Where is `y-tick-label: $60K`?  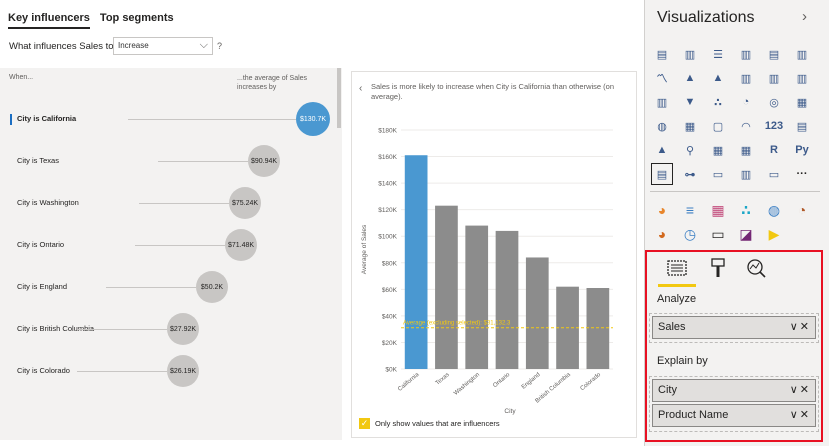 y-tick-label: $60K is located at coordinates (390, 290).